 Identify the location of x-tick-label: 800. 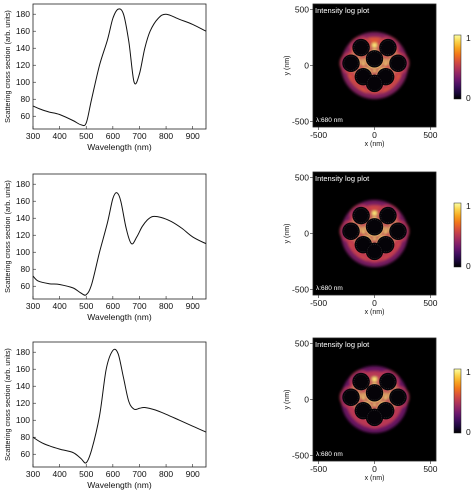
(166, 136).